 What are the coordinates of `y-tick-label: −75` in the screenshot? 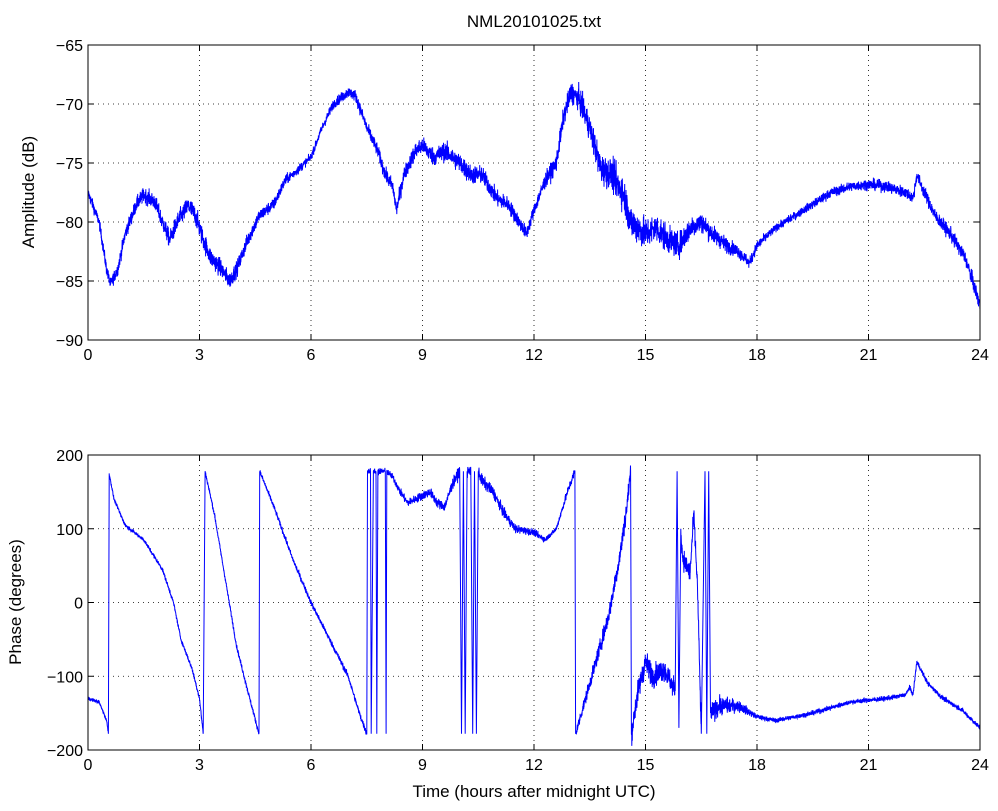 It's located at (69, 164).